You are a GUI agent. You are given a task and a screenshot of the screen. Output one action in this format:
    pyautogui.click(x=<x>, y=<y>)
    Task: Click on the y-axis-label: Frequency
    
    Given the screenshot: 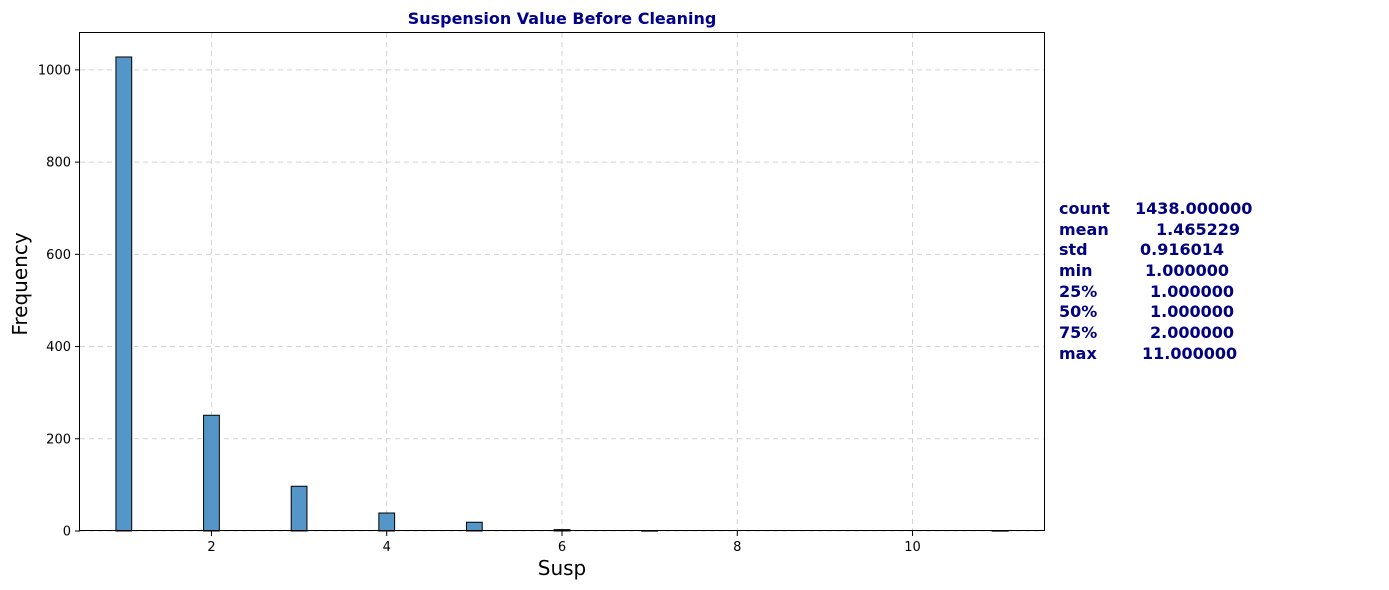 What is the action you would take?
    pyautogui.click(x=20, y=283)
    